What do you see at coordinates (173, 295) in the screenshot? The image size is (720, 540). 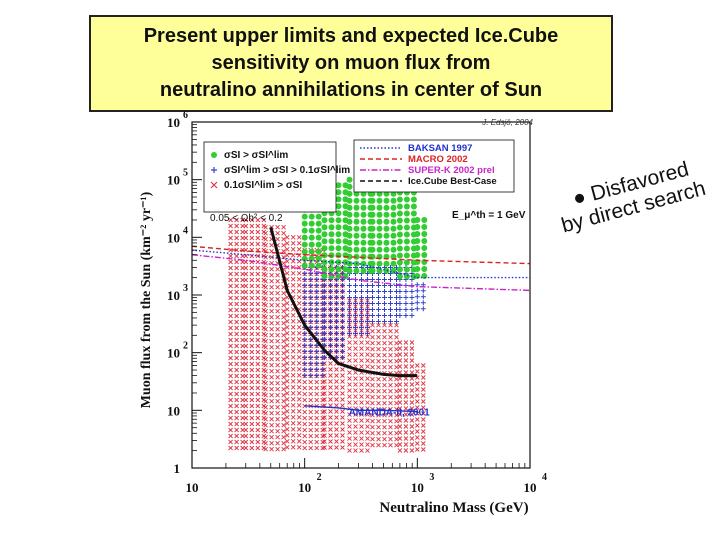 I see `y-tick-label: 10` at bounding box center [173, 295].